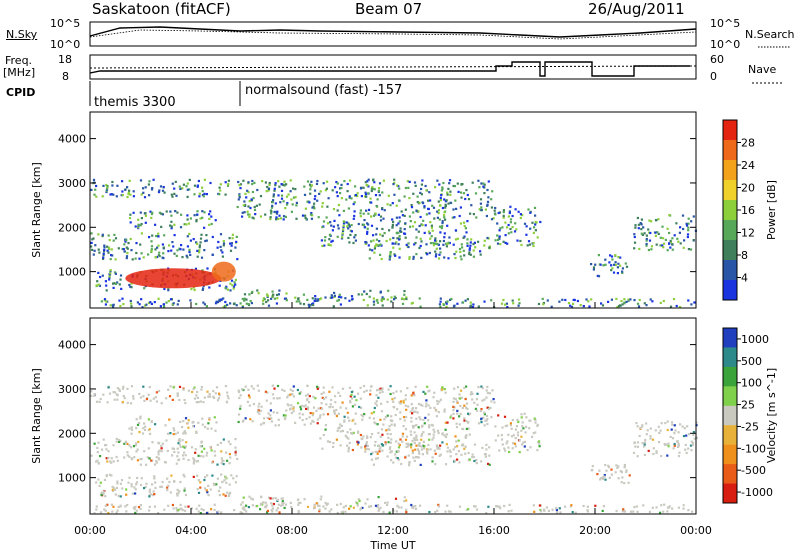 The height and width of the screenshot is (554, 800). I want to click on noise-search-label: N.Search, so click(770, 34).